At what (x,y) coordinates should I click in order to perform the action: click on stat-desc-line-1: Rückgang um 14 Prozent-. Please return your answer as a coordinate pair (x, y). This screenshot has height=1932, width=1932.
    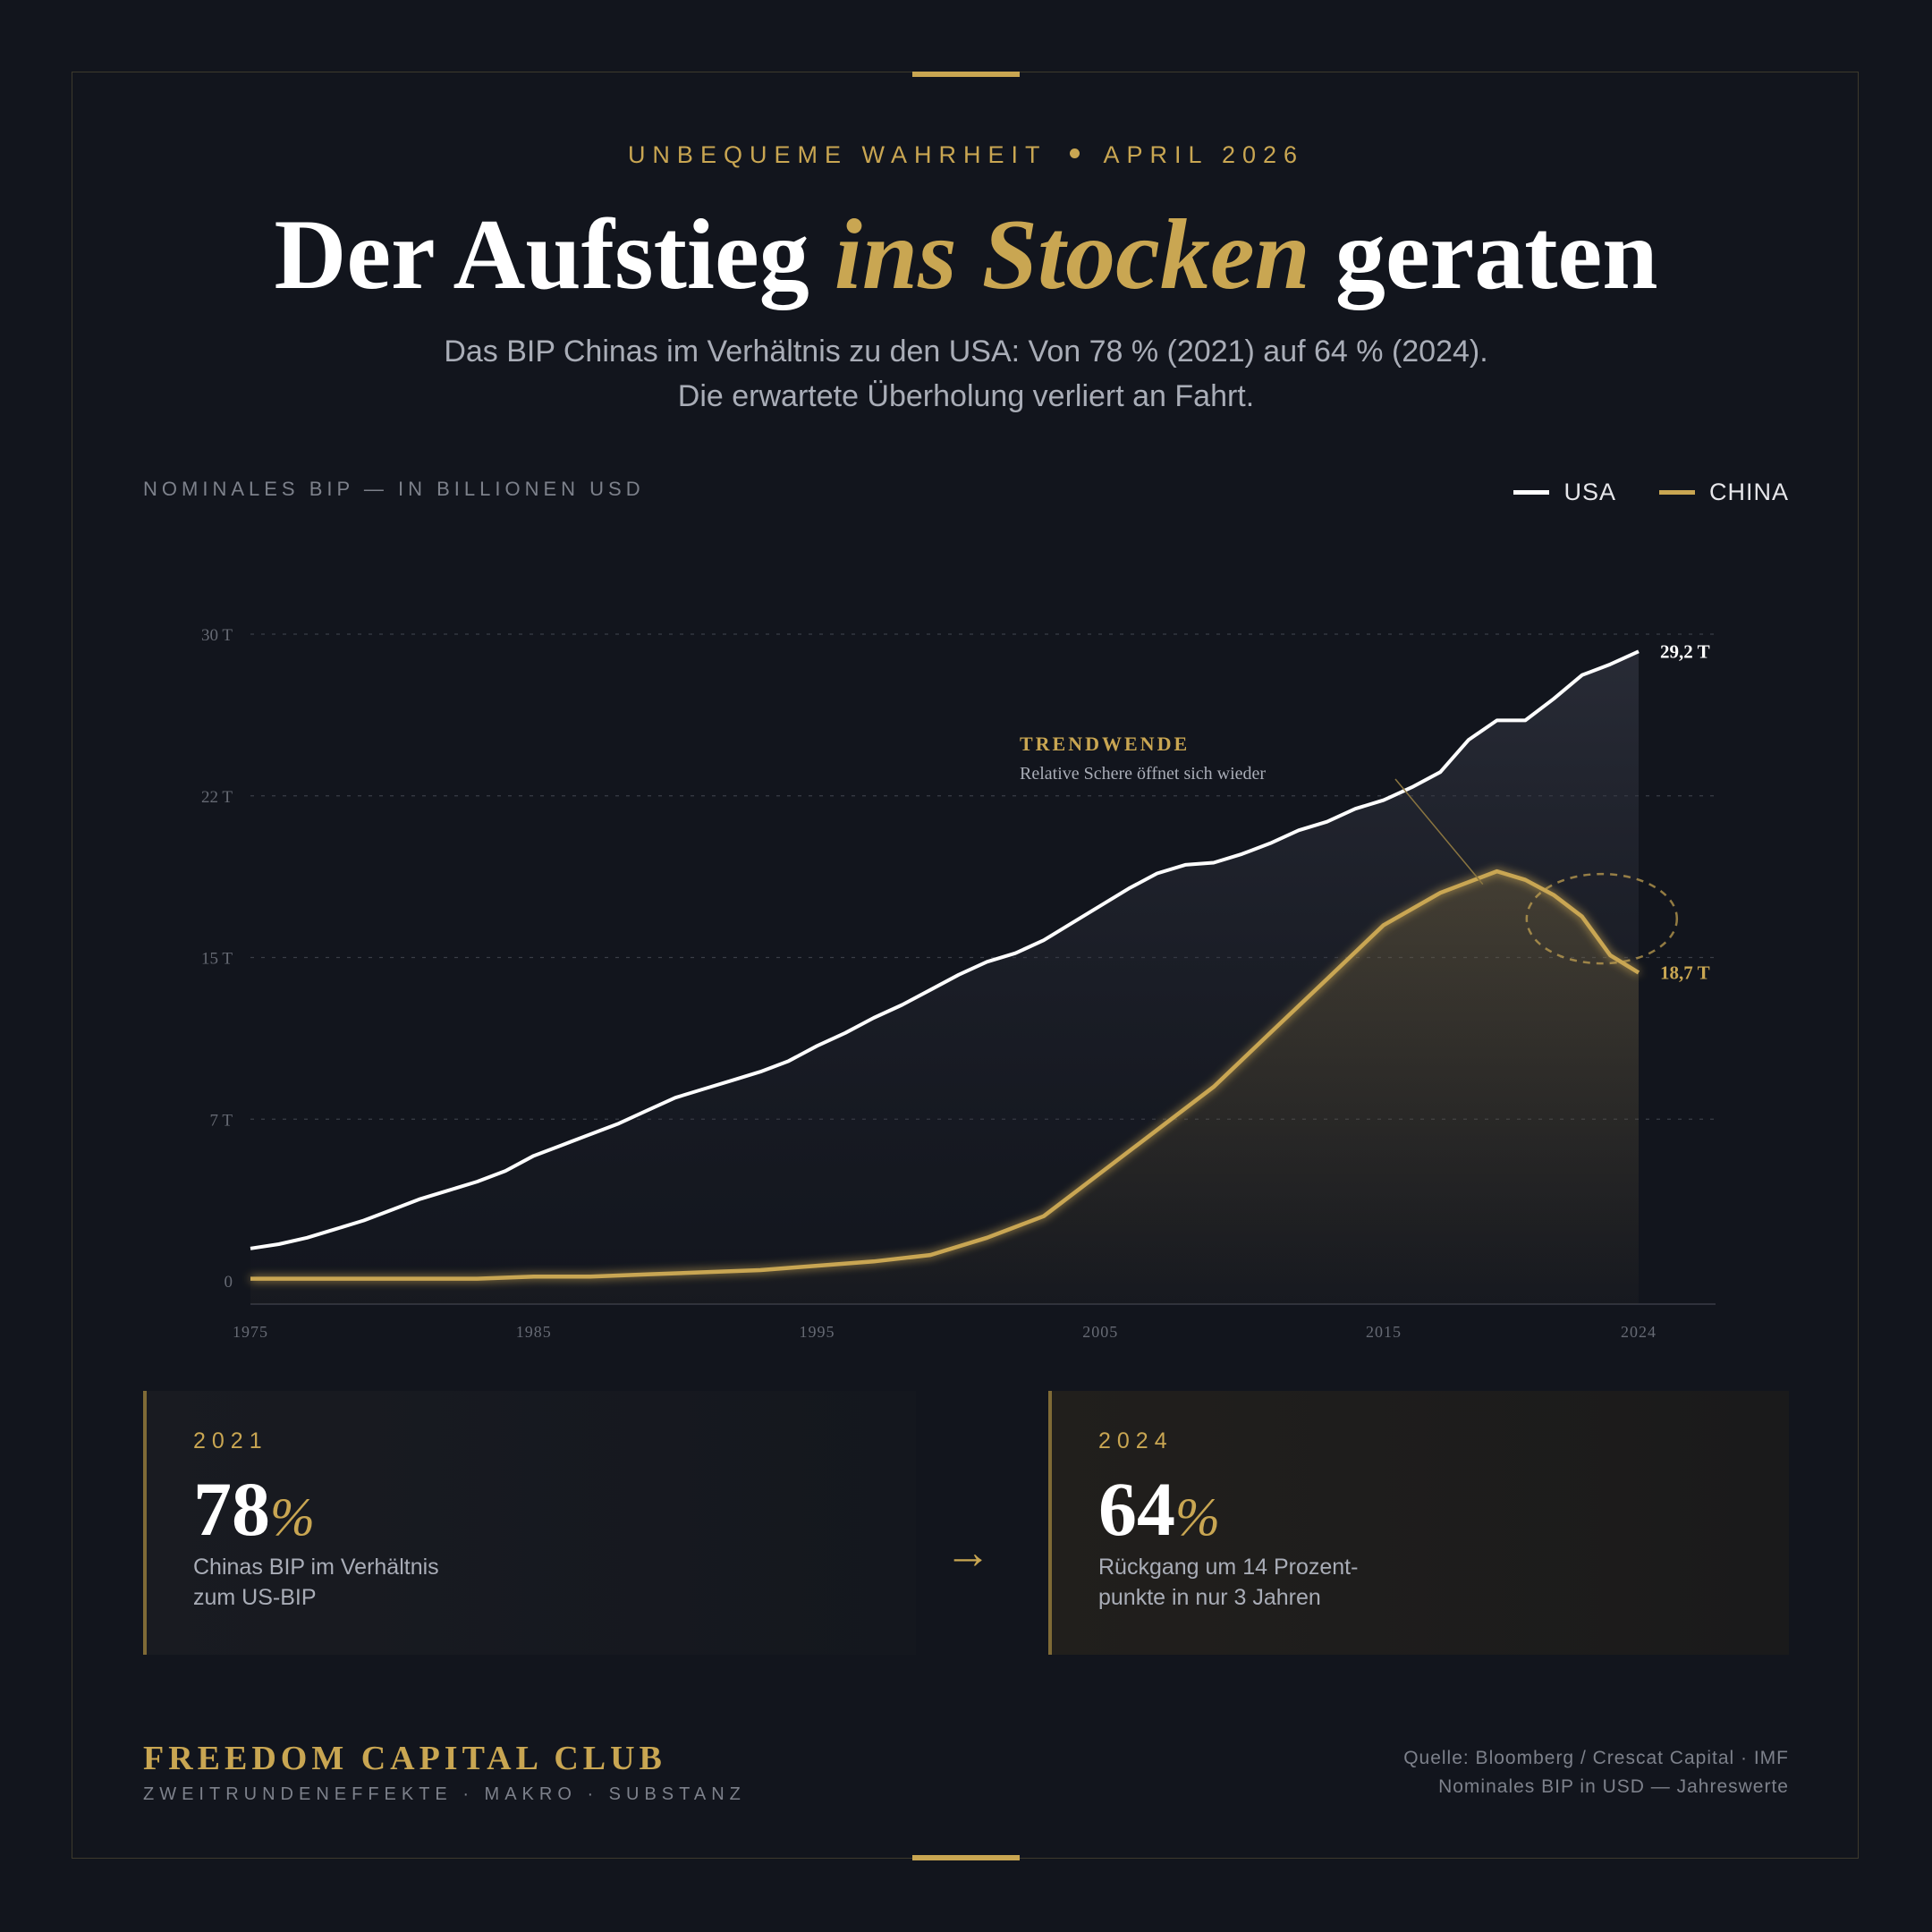
    Looking at the image, I should click on (1228, 1567).